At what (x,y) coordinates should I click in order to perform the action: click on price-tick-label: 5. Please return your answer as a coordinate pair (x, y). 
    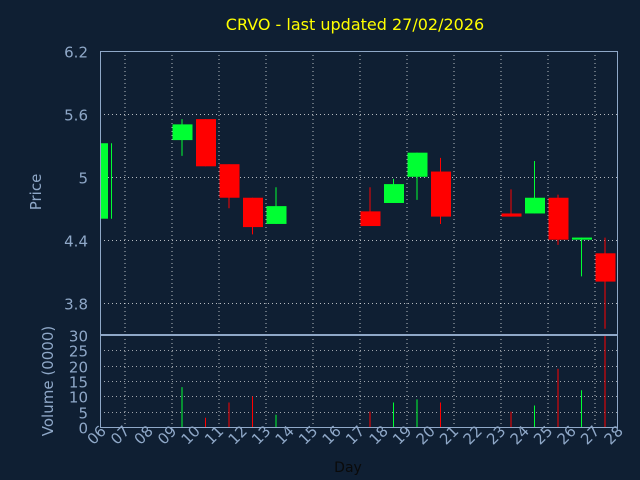
    Looking at the image, I should click on (83, 179).